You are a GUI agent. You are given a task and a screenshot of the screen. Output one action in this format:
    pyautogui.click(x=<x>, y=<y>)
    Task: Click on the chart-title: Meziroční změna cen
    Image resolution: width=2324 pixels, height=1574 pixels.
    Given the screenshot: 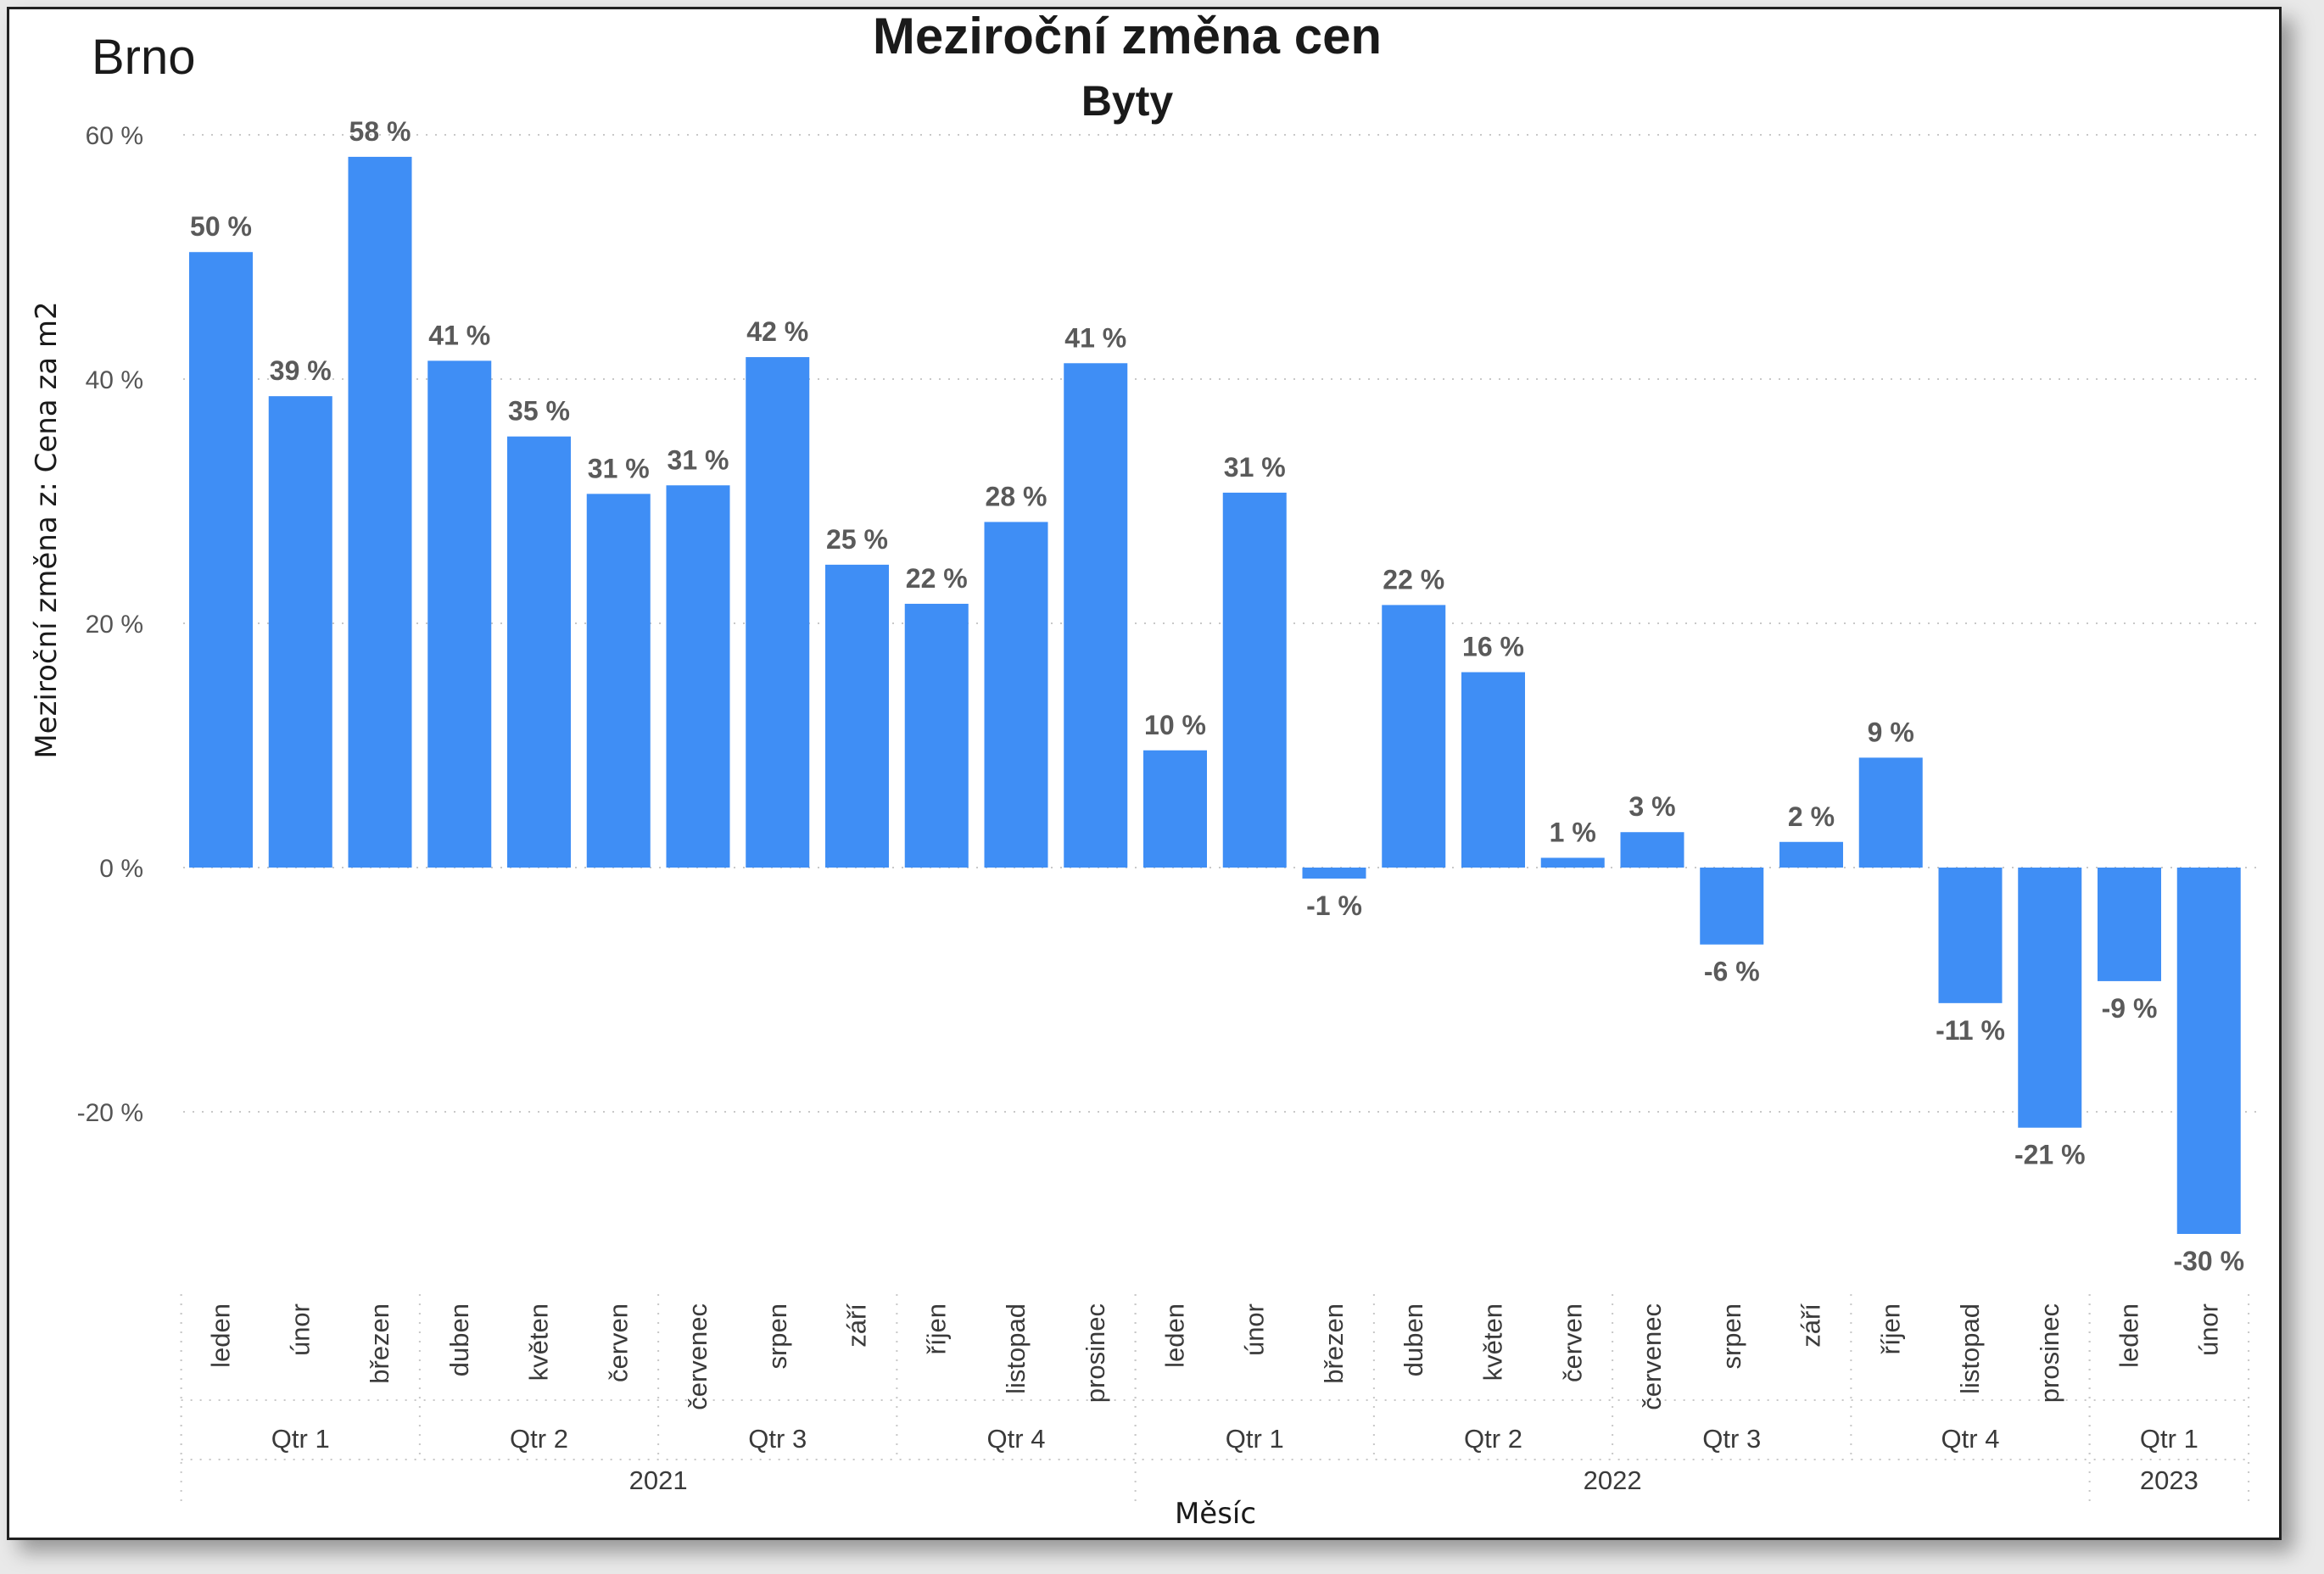 What is the action you would take?
    pyautogui.click(x=1127, y=36)
    